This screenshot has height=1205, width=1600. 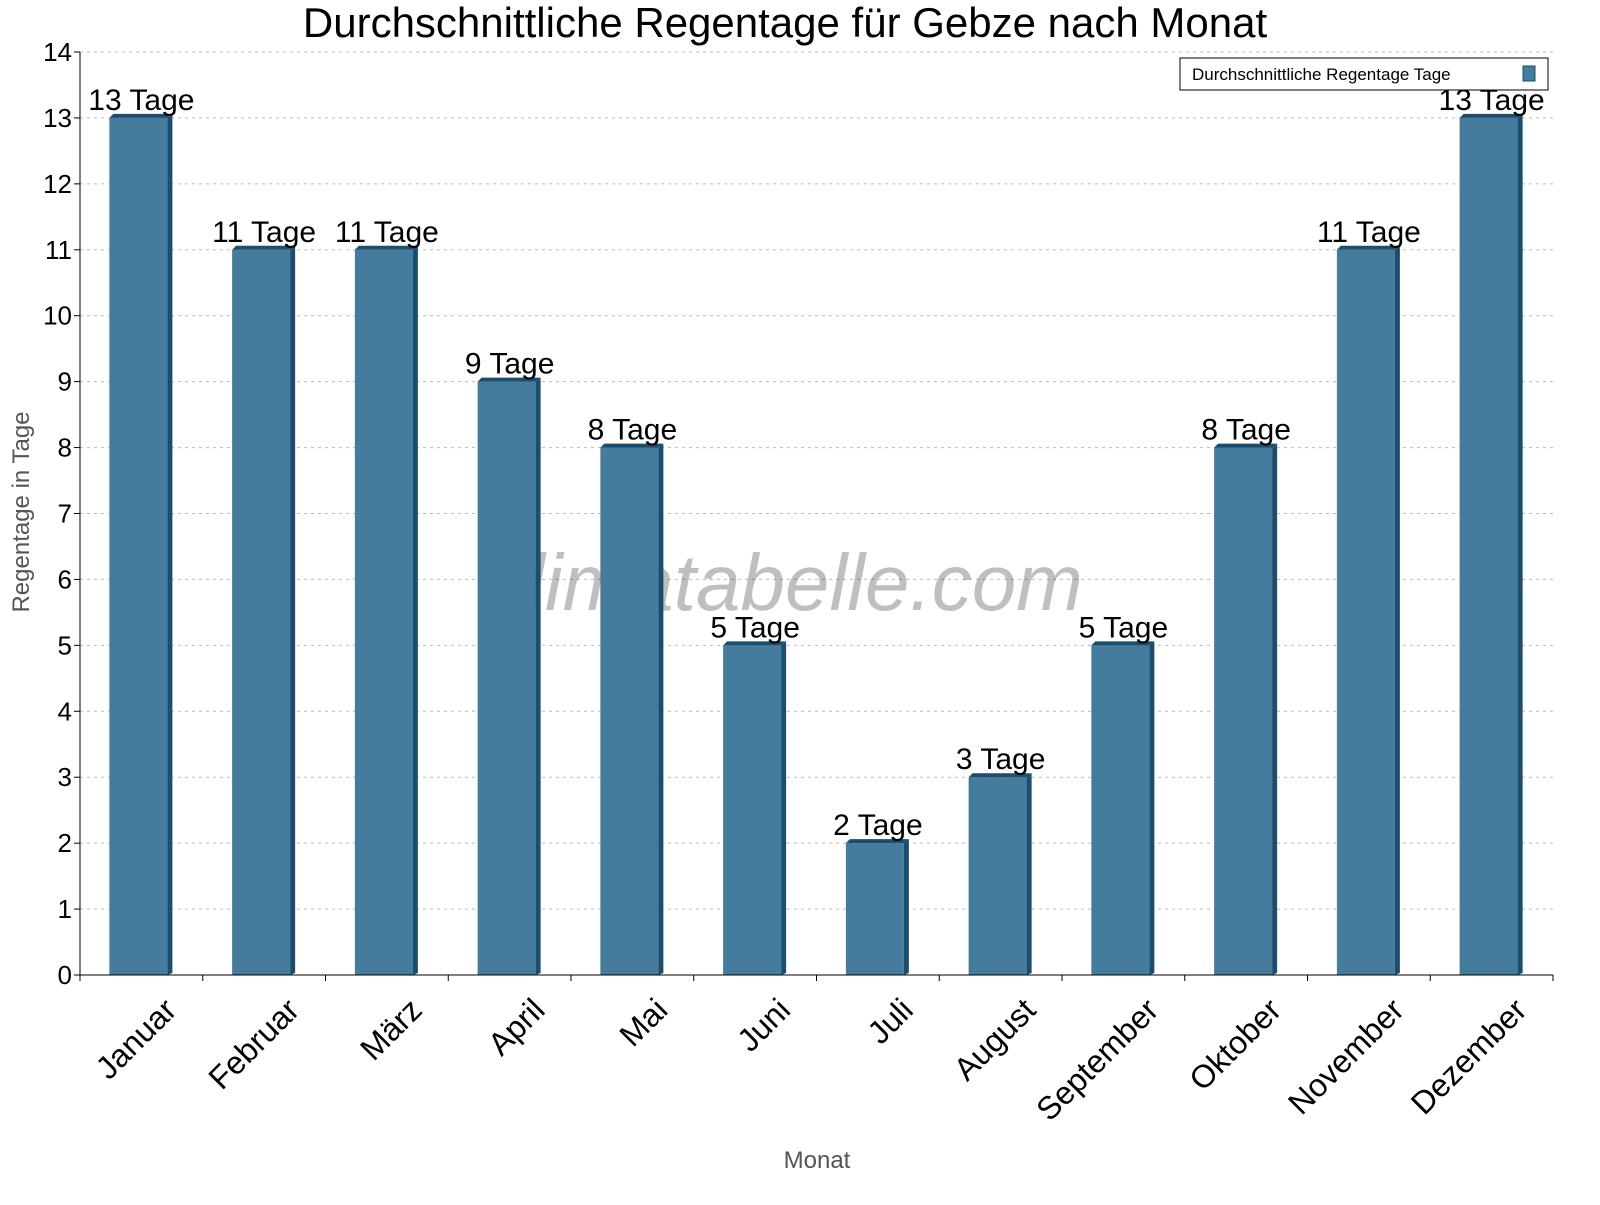 I want to click on x-tick-label: Oktober, so click(x=1235, y=1044).